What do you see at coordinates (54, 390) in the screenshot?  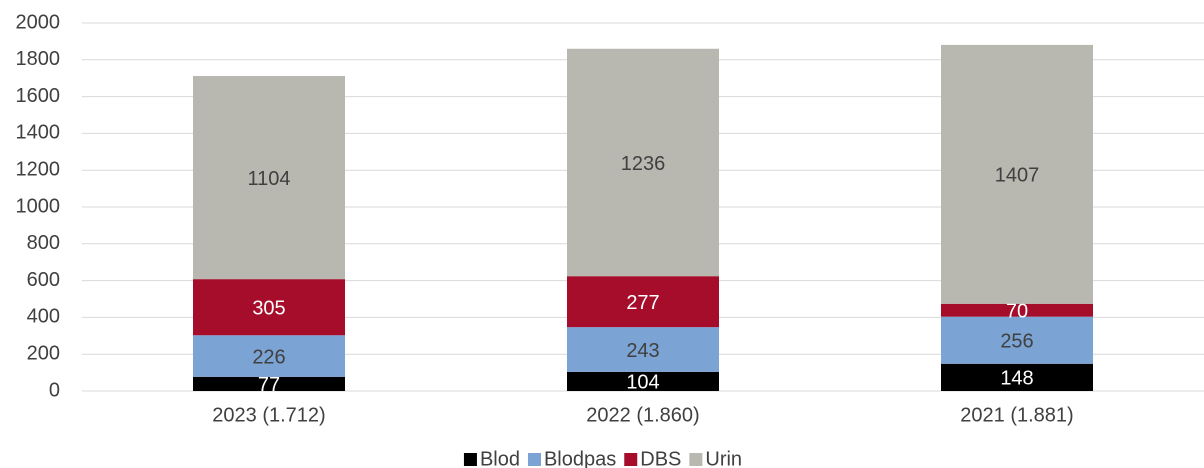 I see `y-tick-label: 0` at bounding box center [54, 390].